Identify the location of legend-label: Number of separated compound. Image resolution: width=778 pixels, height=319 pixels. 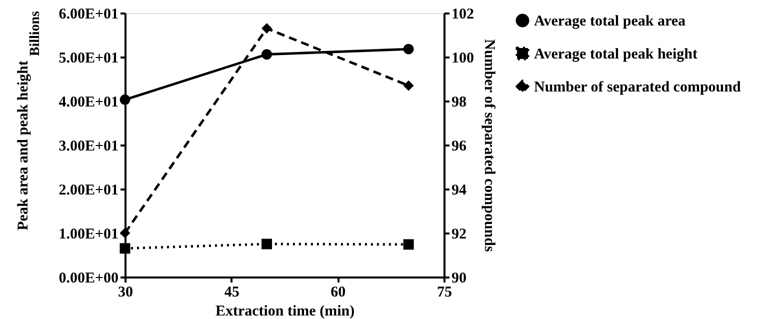
(638, 88).